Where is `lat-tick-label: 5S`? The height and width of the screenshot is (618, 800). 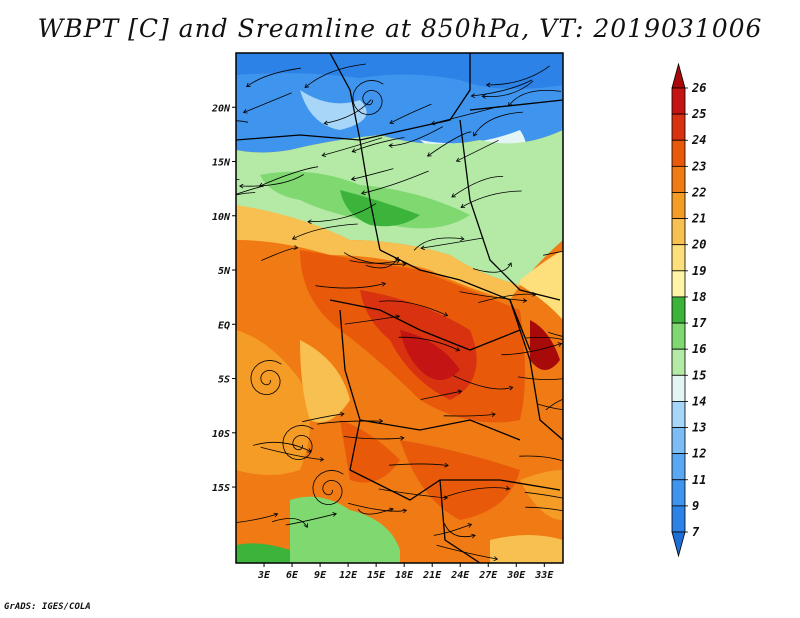 lat-tick-label: 5S is located at coordinates (224, 380).